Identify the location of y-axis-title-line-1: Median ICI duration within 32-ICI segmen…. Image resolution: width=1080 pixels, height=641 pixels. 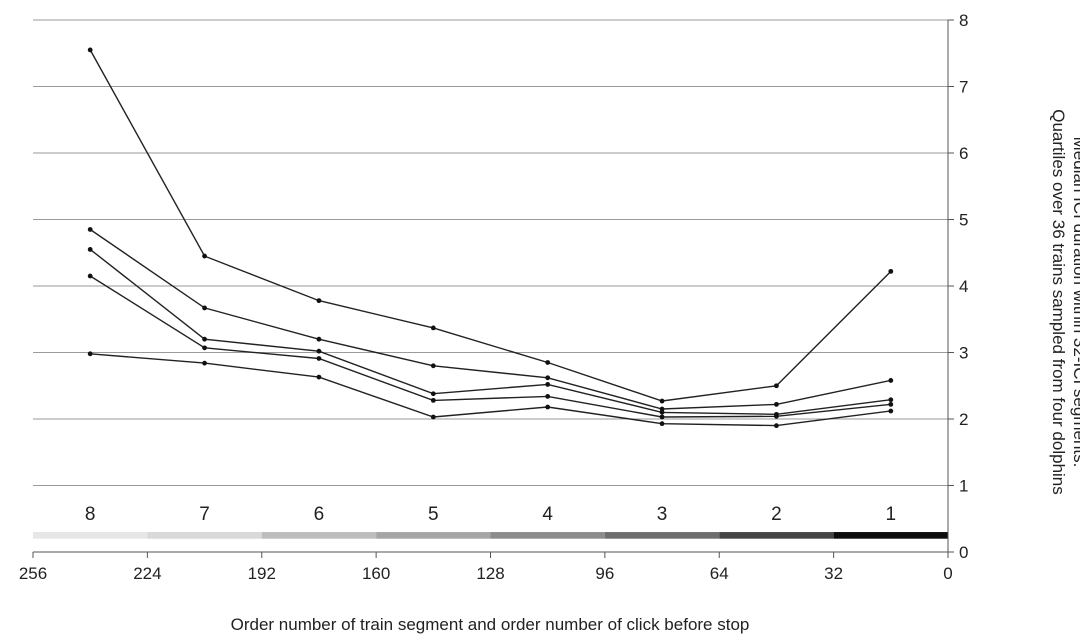
(1075, 302).